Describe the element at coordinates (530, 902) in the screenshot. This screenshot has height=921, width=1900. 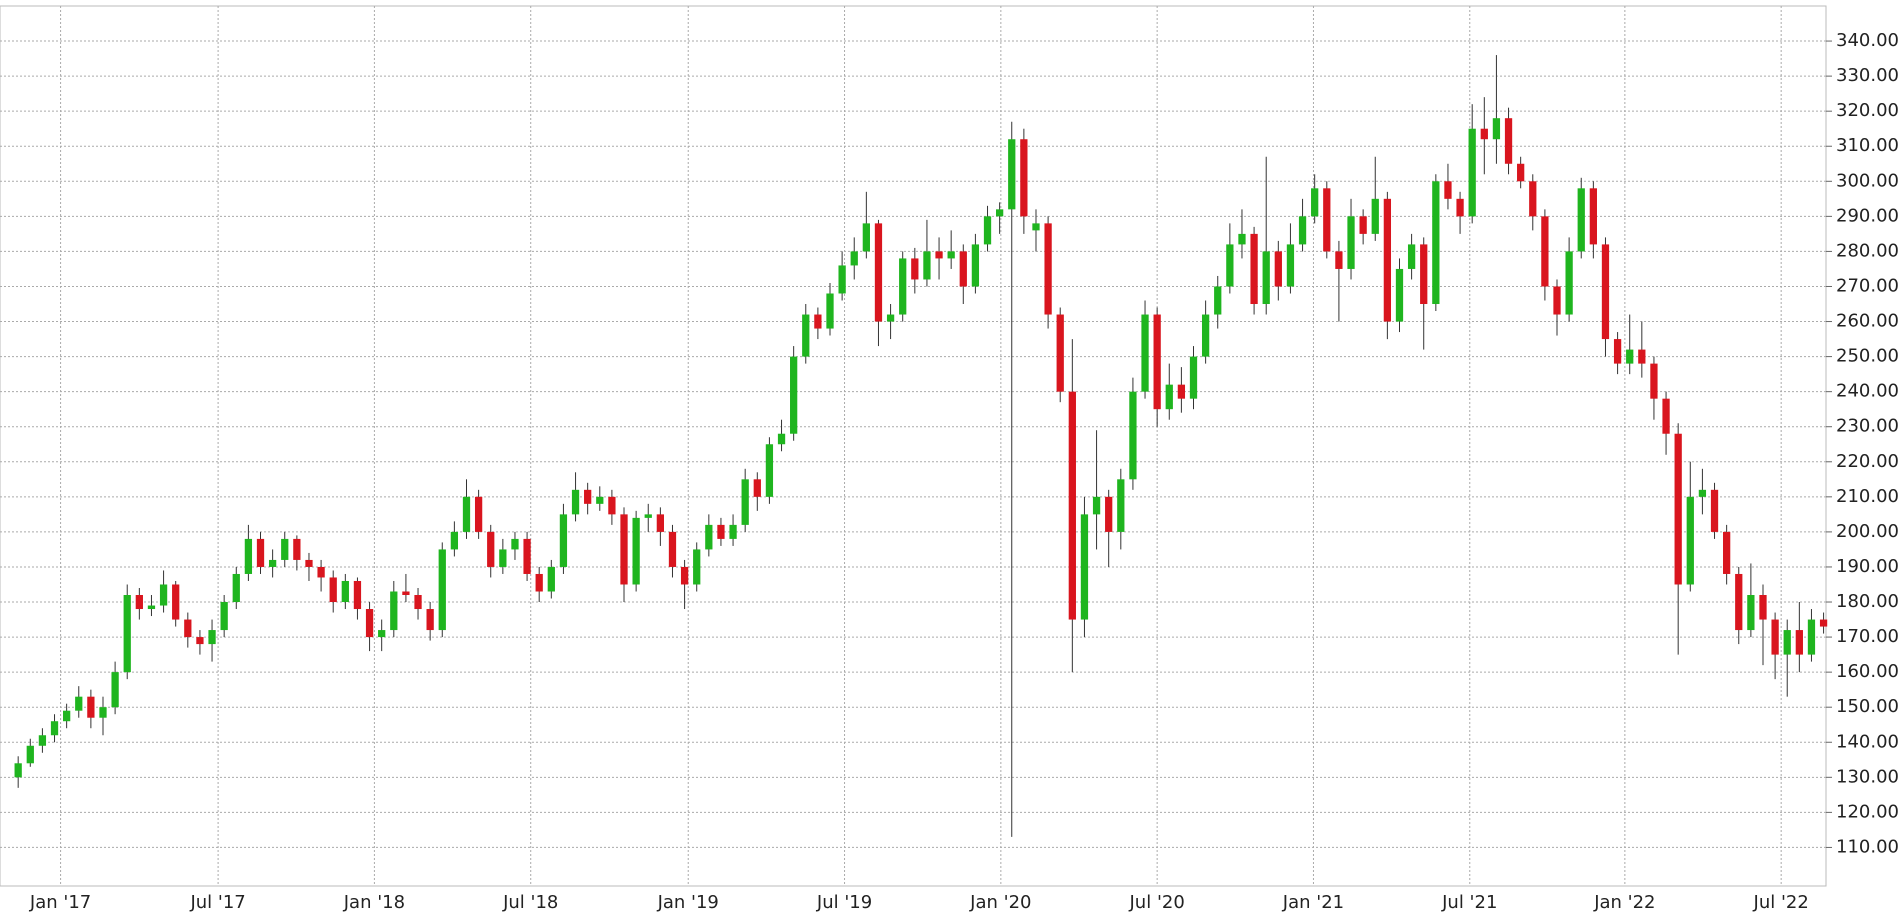
I see `x-tick-label: Jul '18` at that location.